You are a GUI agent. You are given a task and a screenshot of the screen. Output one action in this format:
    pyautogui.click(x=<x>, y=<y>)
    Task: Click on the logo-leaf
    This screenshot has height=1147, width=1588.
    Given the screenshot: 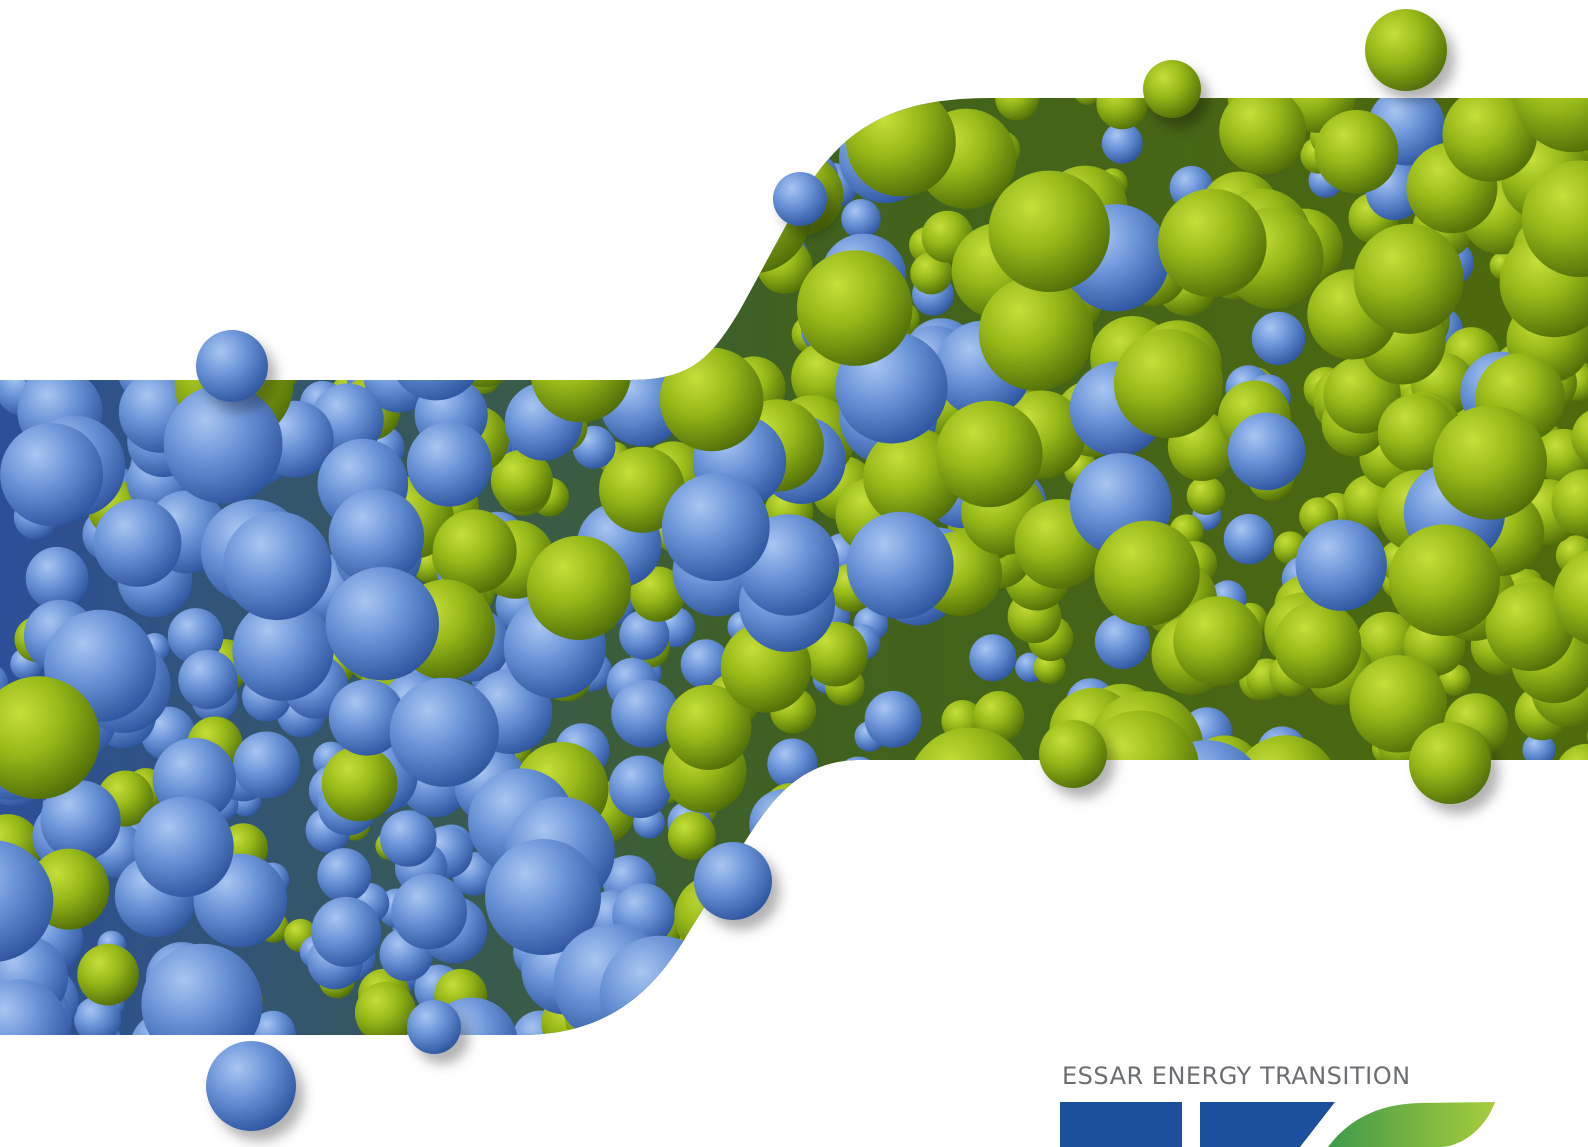 What is the action you would take?
    pyautogui.click(x=1411, y=1124)
    